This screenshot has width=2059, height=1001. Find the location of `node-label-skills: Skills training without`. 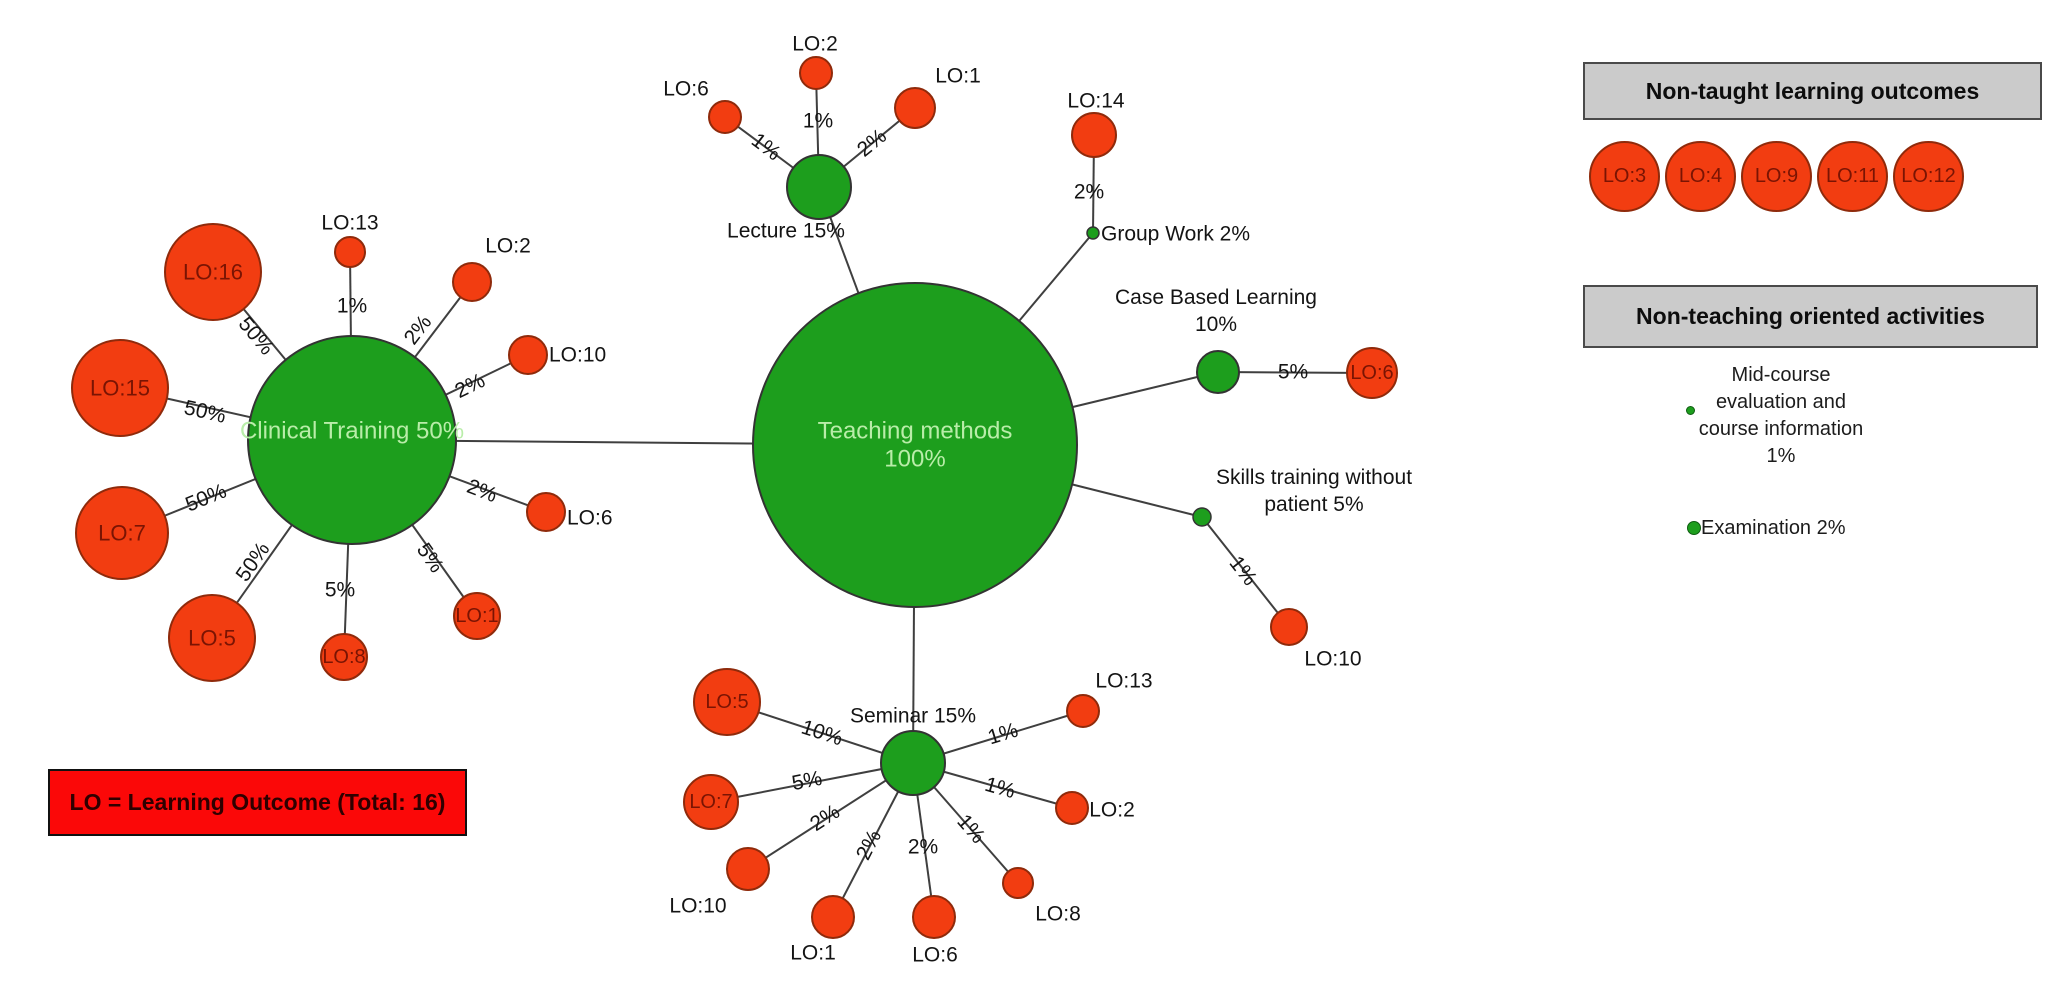

node-label-skills: Skills training without is located at coordinates (1314, 477).